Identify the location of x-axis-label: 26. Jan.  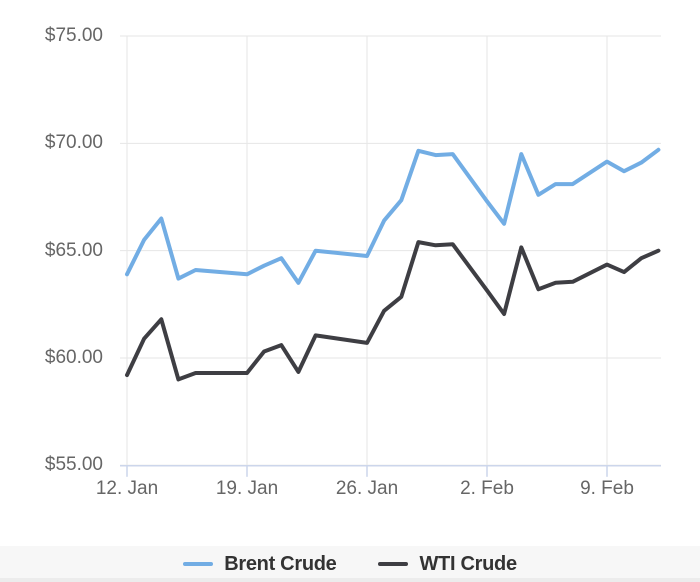
(367, 488).